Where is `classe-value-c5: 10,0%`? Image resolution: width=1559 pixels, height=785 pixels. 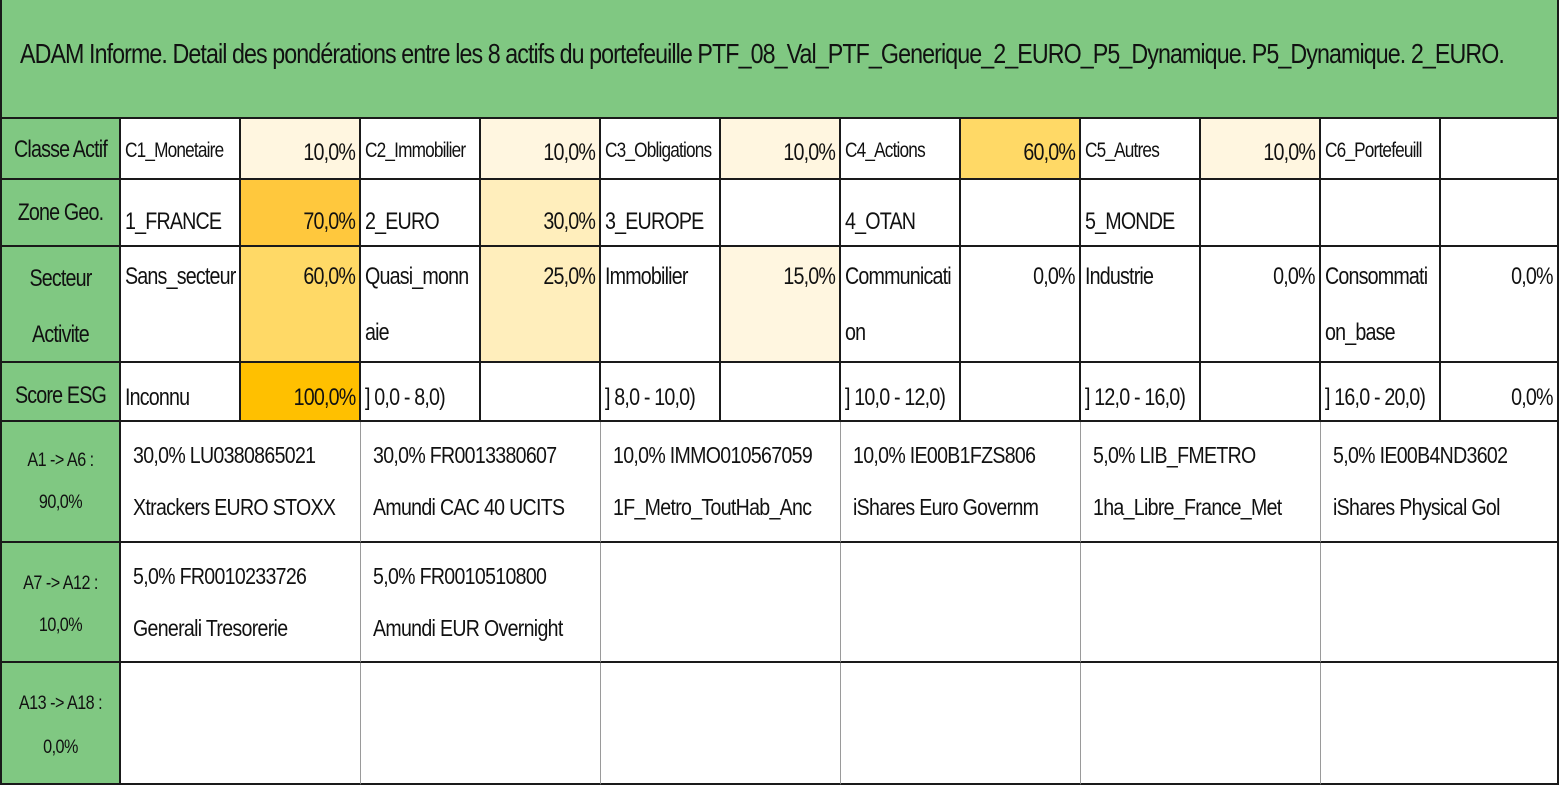 classe-value-c5: 10,0% is located at coordinates (1261, 148).